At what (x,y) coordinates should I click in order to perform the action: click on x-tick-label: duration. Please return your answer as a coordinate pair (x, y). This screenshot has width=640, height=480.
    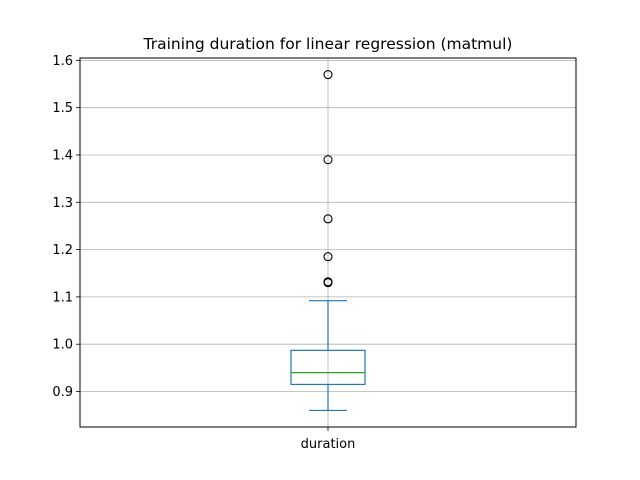
    Looking at the image, I should click on (328, 444).